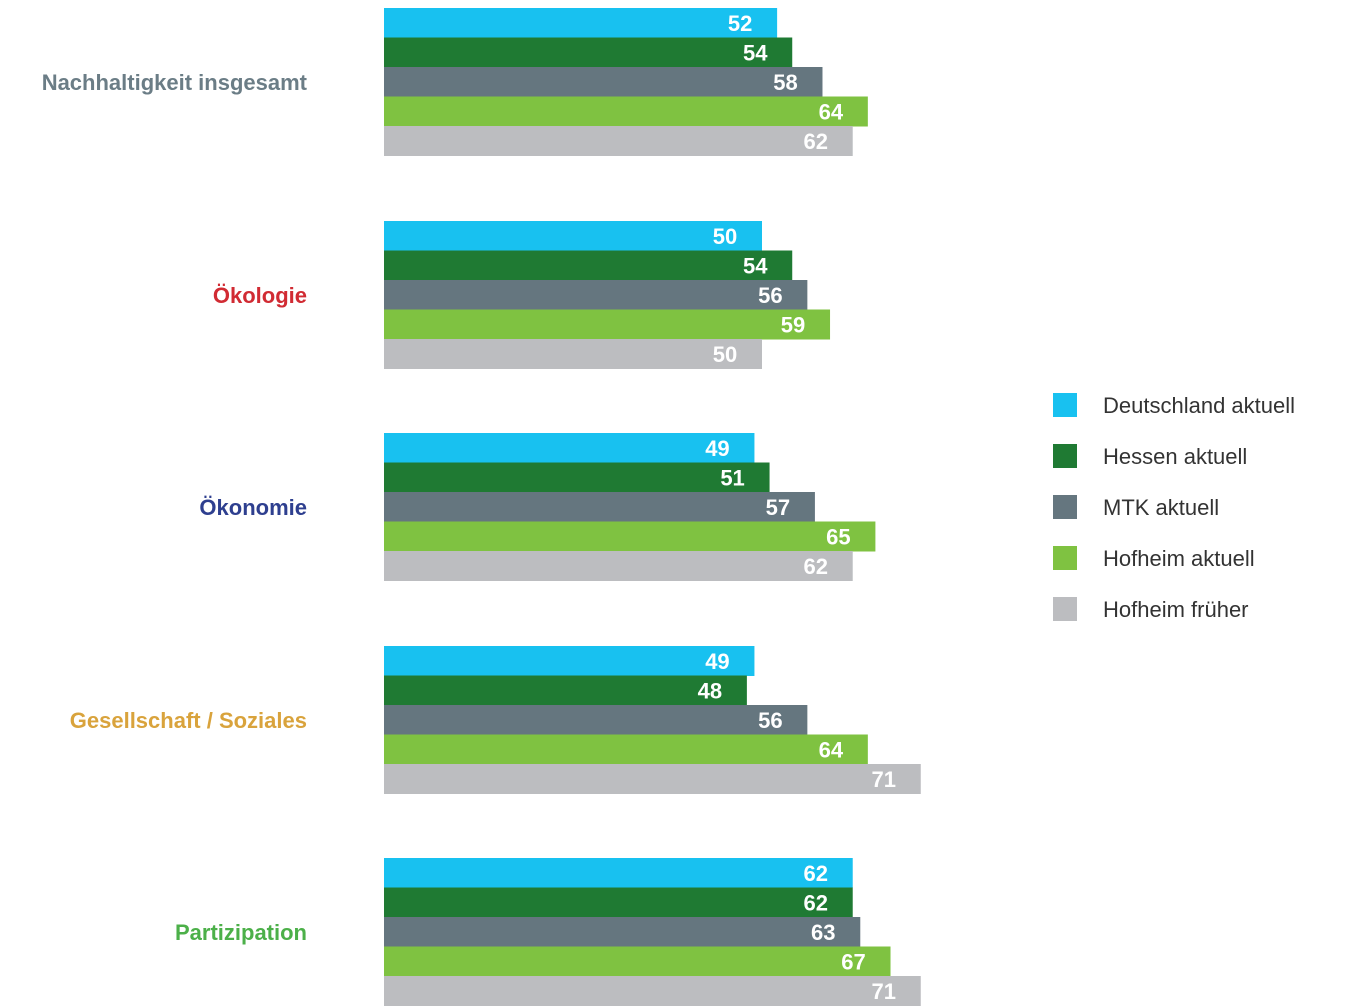 The image size is (1349, 1006). What do you see at coordinates (793, 324) in the screenshot?
I see `value-label: 59` at bounding box center [793, 324].